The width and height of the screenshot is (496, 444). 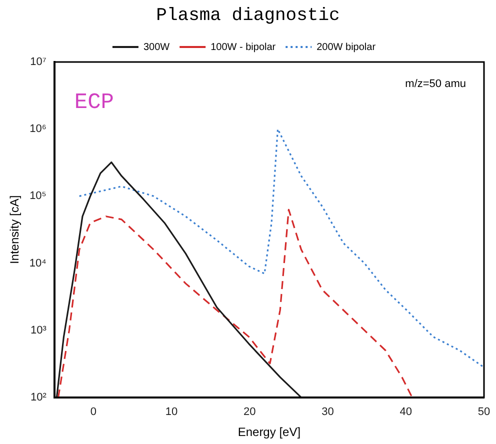 I want to click on y-tick-label: 10⁶, so click(x=38, y=129).